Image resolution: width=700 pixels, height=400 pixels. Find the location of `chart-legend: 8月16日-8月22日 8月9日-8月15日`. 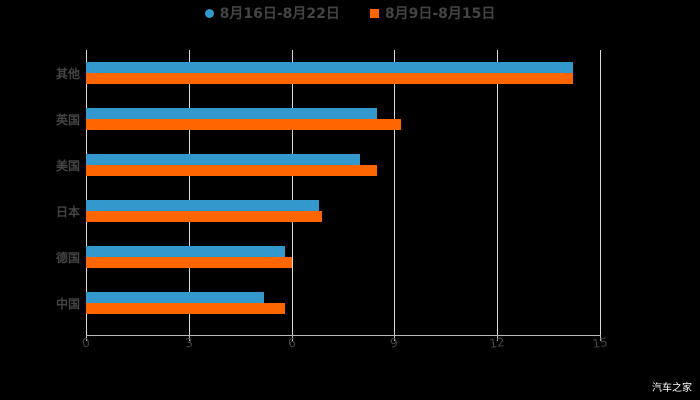

chart-legend: 8月16日-8月22日 8月9日-8月15日 is located at coordinates (350, 13).